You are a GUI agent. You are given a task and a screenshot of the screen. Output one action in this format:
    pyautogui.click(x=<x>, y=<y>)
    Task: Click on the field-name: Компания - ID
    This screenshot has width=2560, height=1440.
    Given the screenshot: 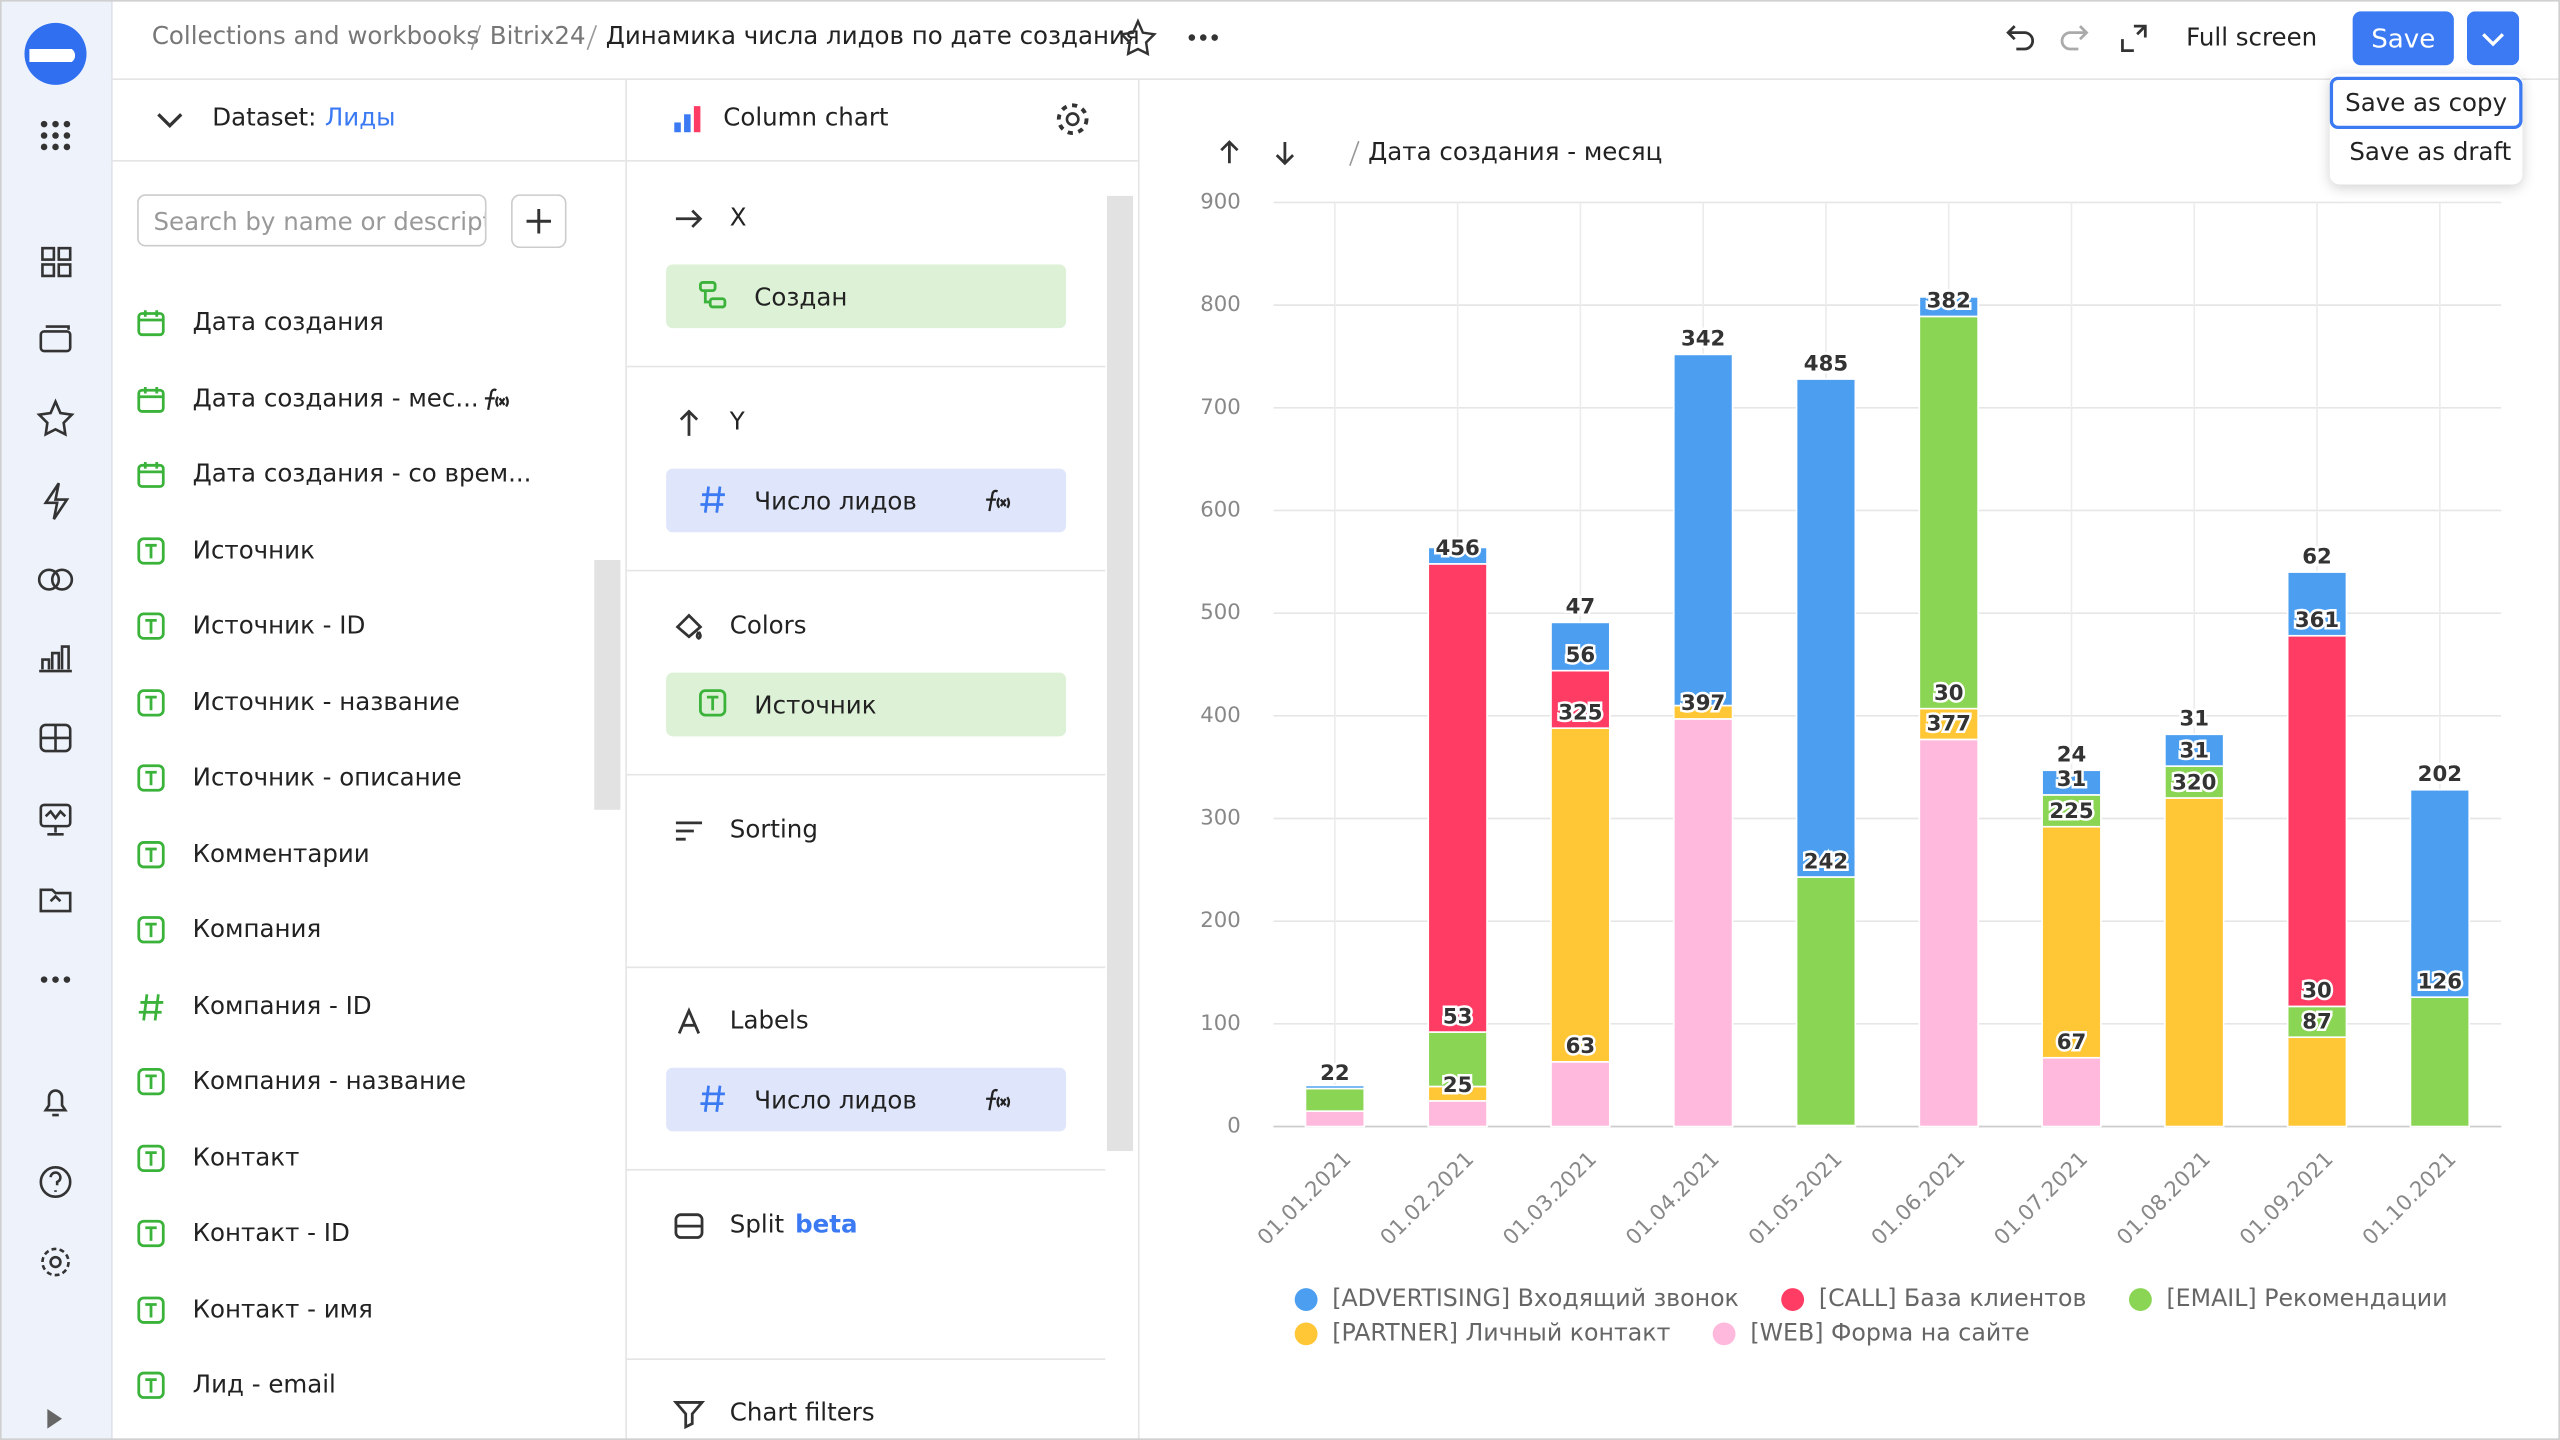 What is the action you would take?
    pyautogui.click(x=282, y=1005)
    